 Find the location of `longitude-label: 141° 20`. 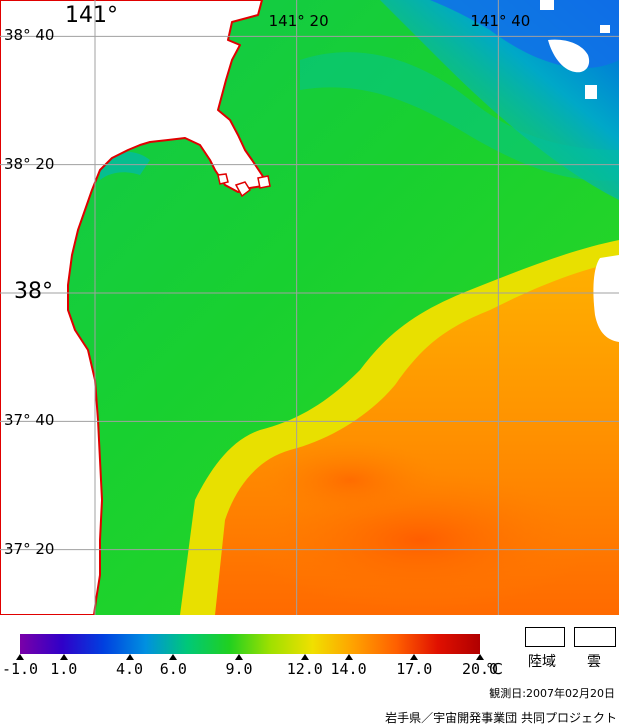

longitude-label: 141° 20 is located at coordinates (298, 21).